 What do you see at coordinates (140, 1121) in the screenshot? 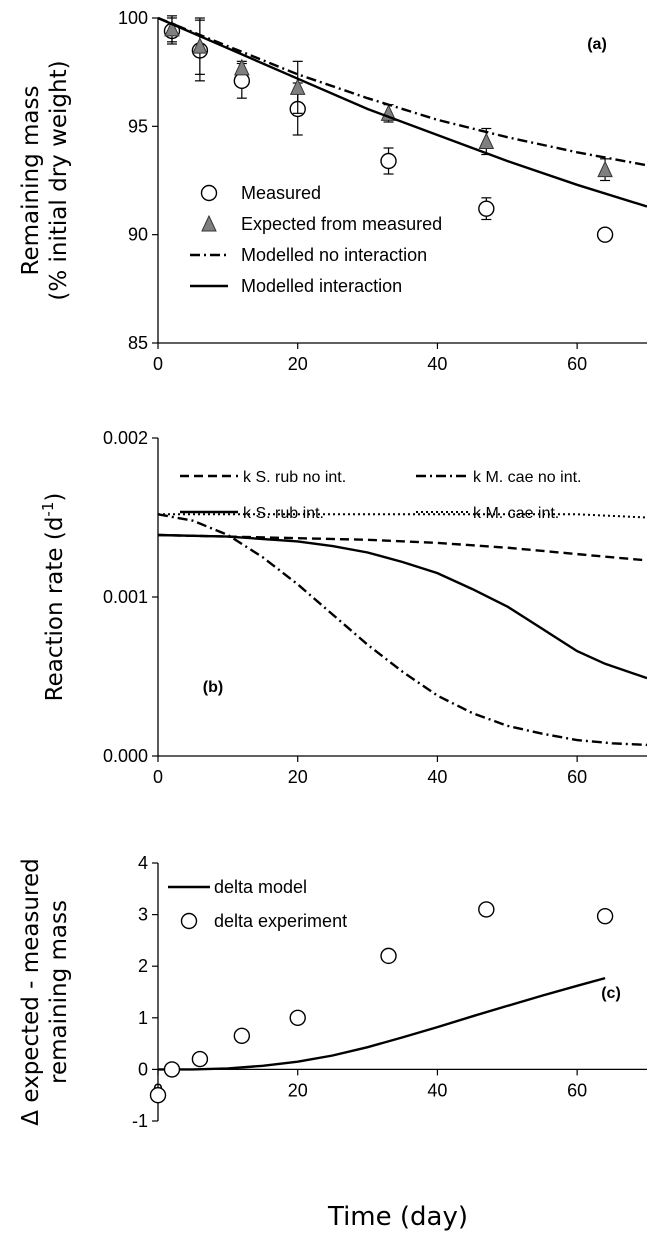
I see `y-tick-label: -1` at bounding box center [140, 1121].